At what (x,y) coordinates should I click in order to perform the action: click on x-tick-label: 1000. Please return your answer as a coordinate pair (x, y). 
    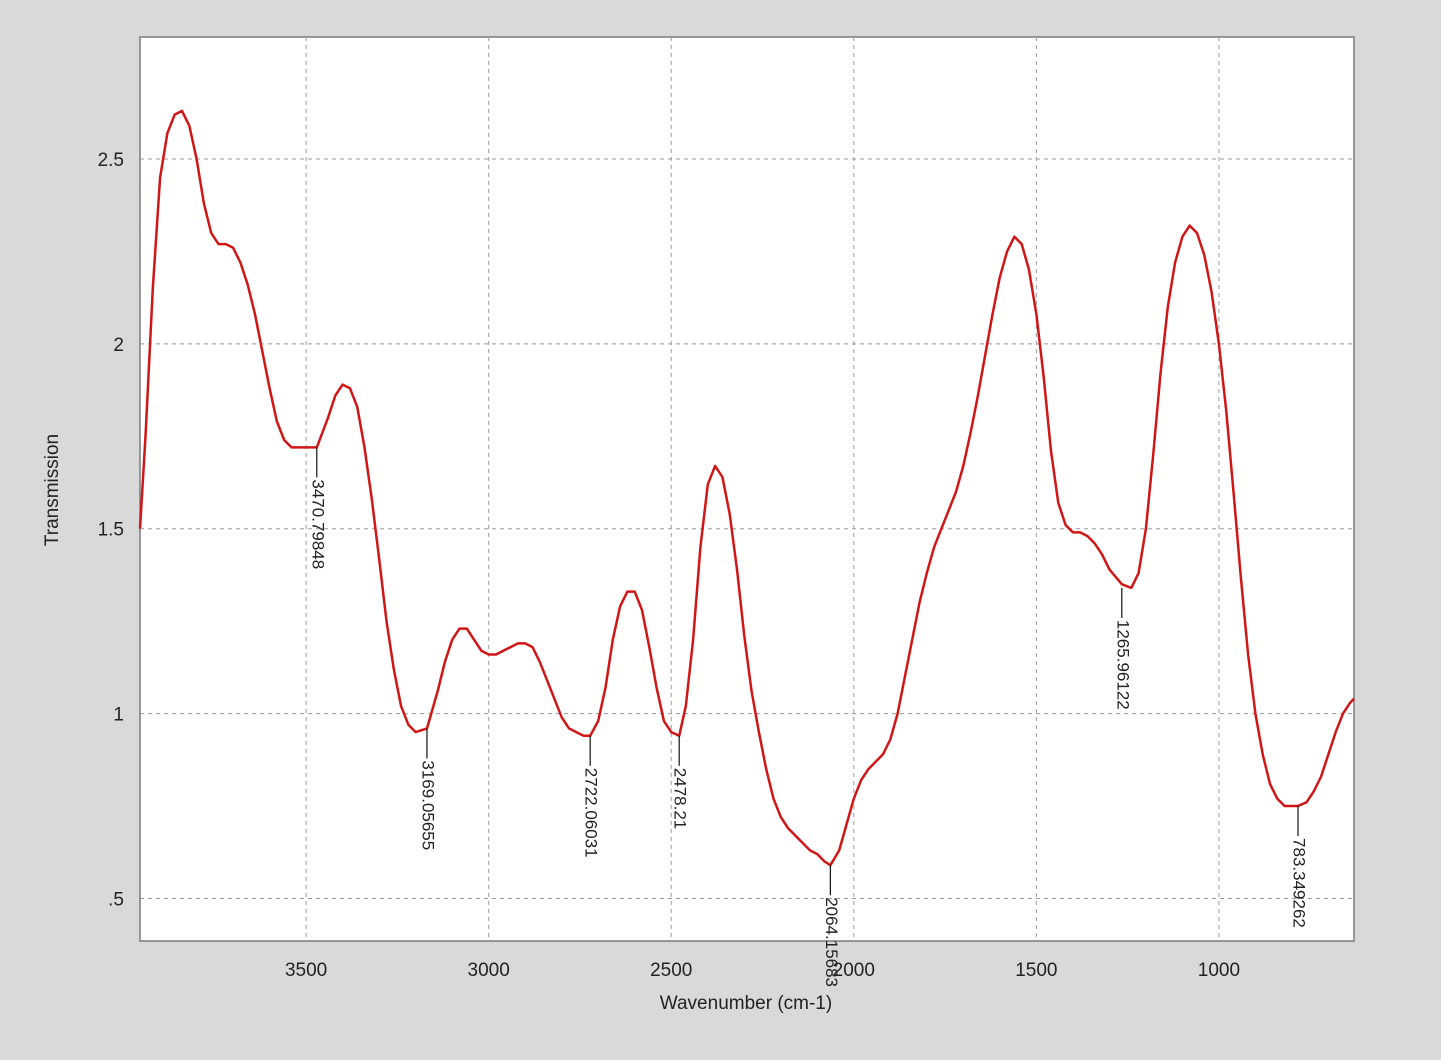
    Looking at the image, I should click on (1219, 970).